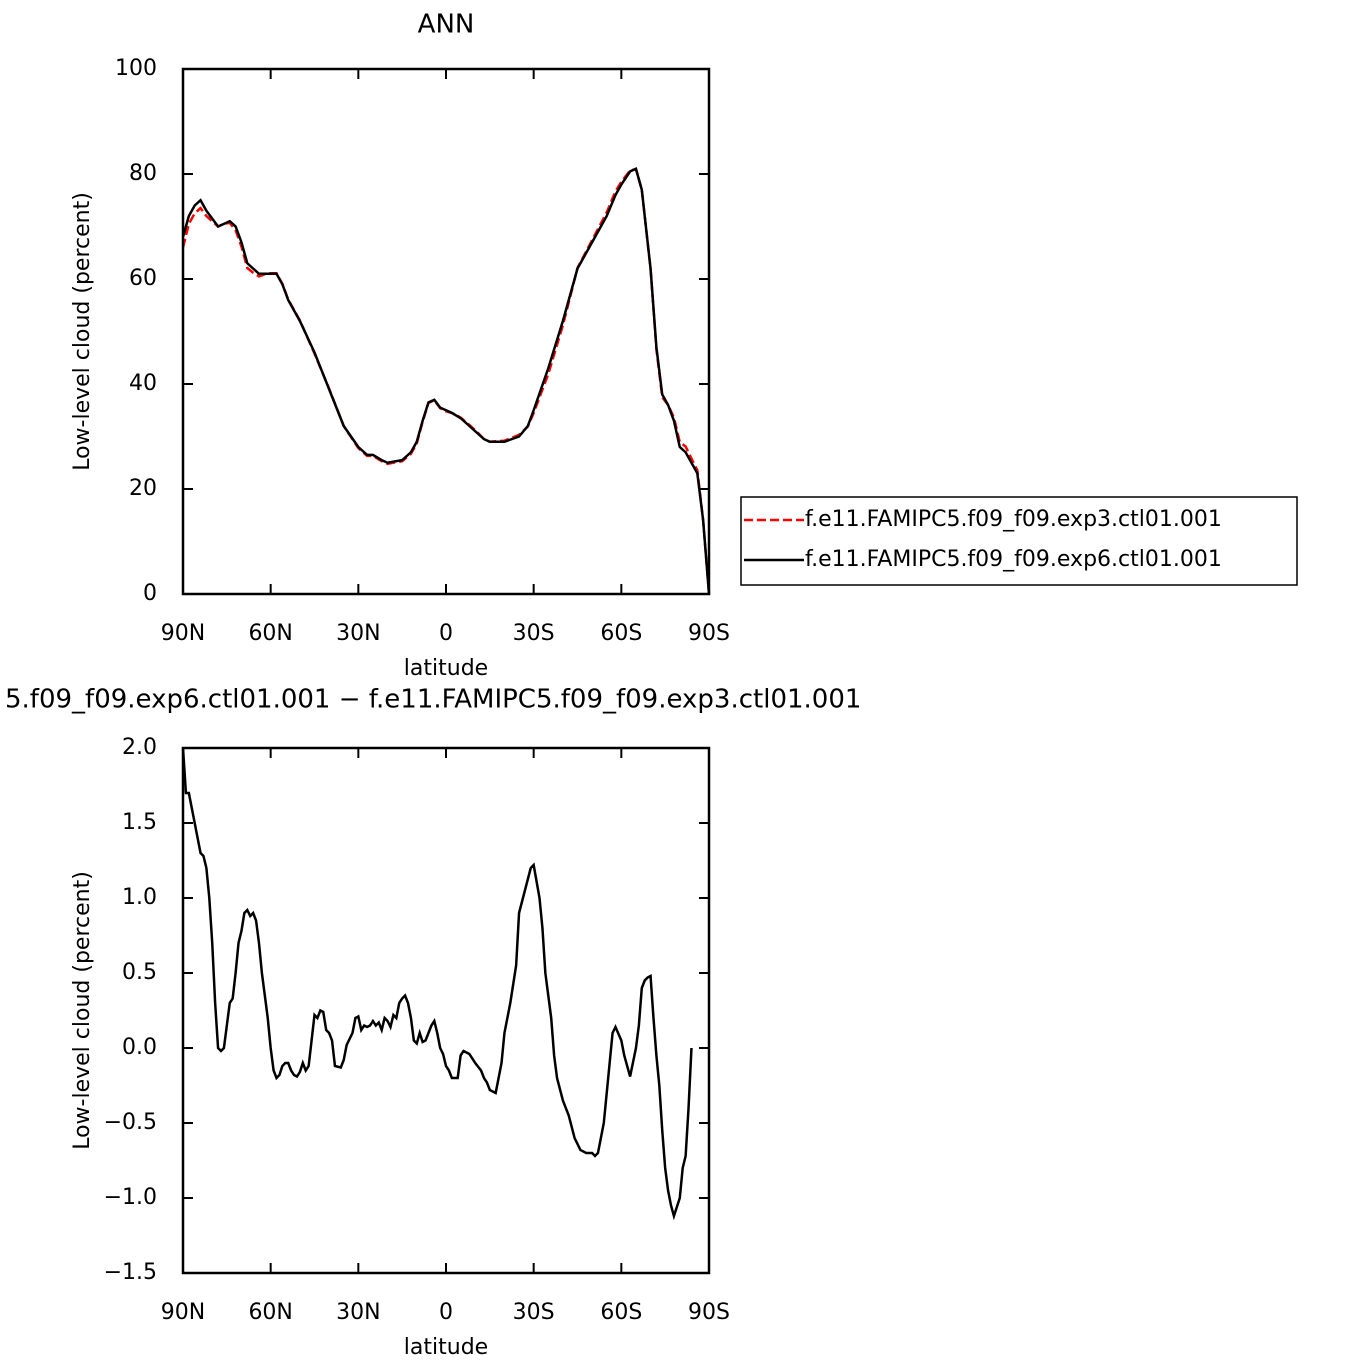  I want to click on y-tick-label: 0.5, so click(139, 972).